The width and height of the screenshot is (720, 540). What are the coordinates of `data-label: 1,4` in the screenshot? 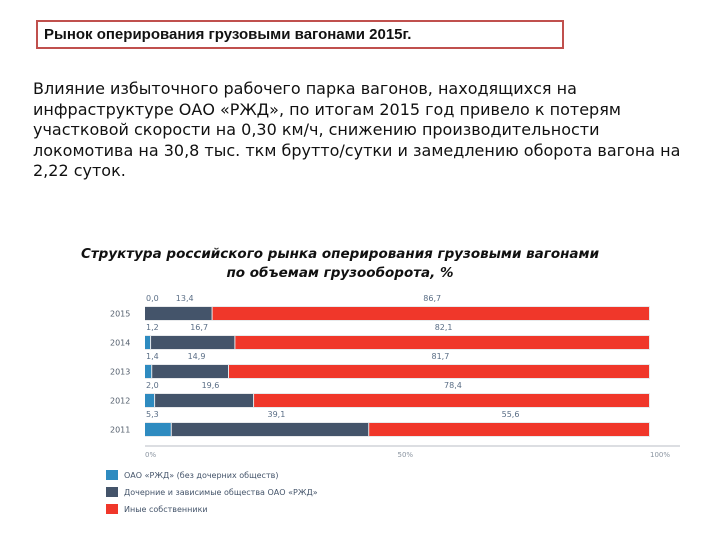 It's located at (152, 356).